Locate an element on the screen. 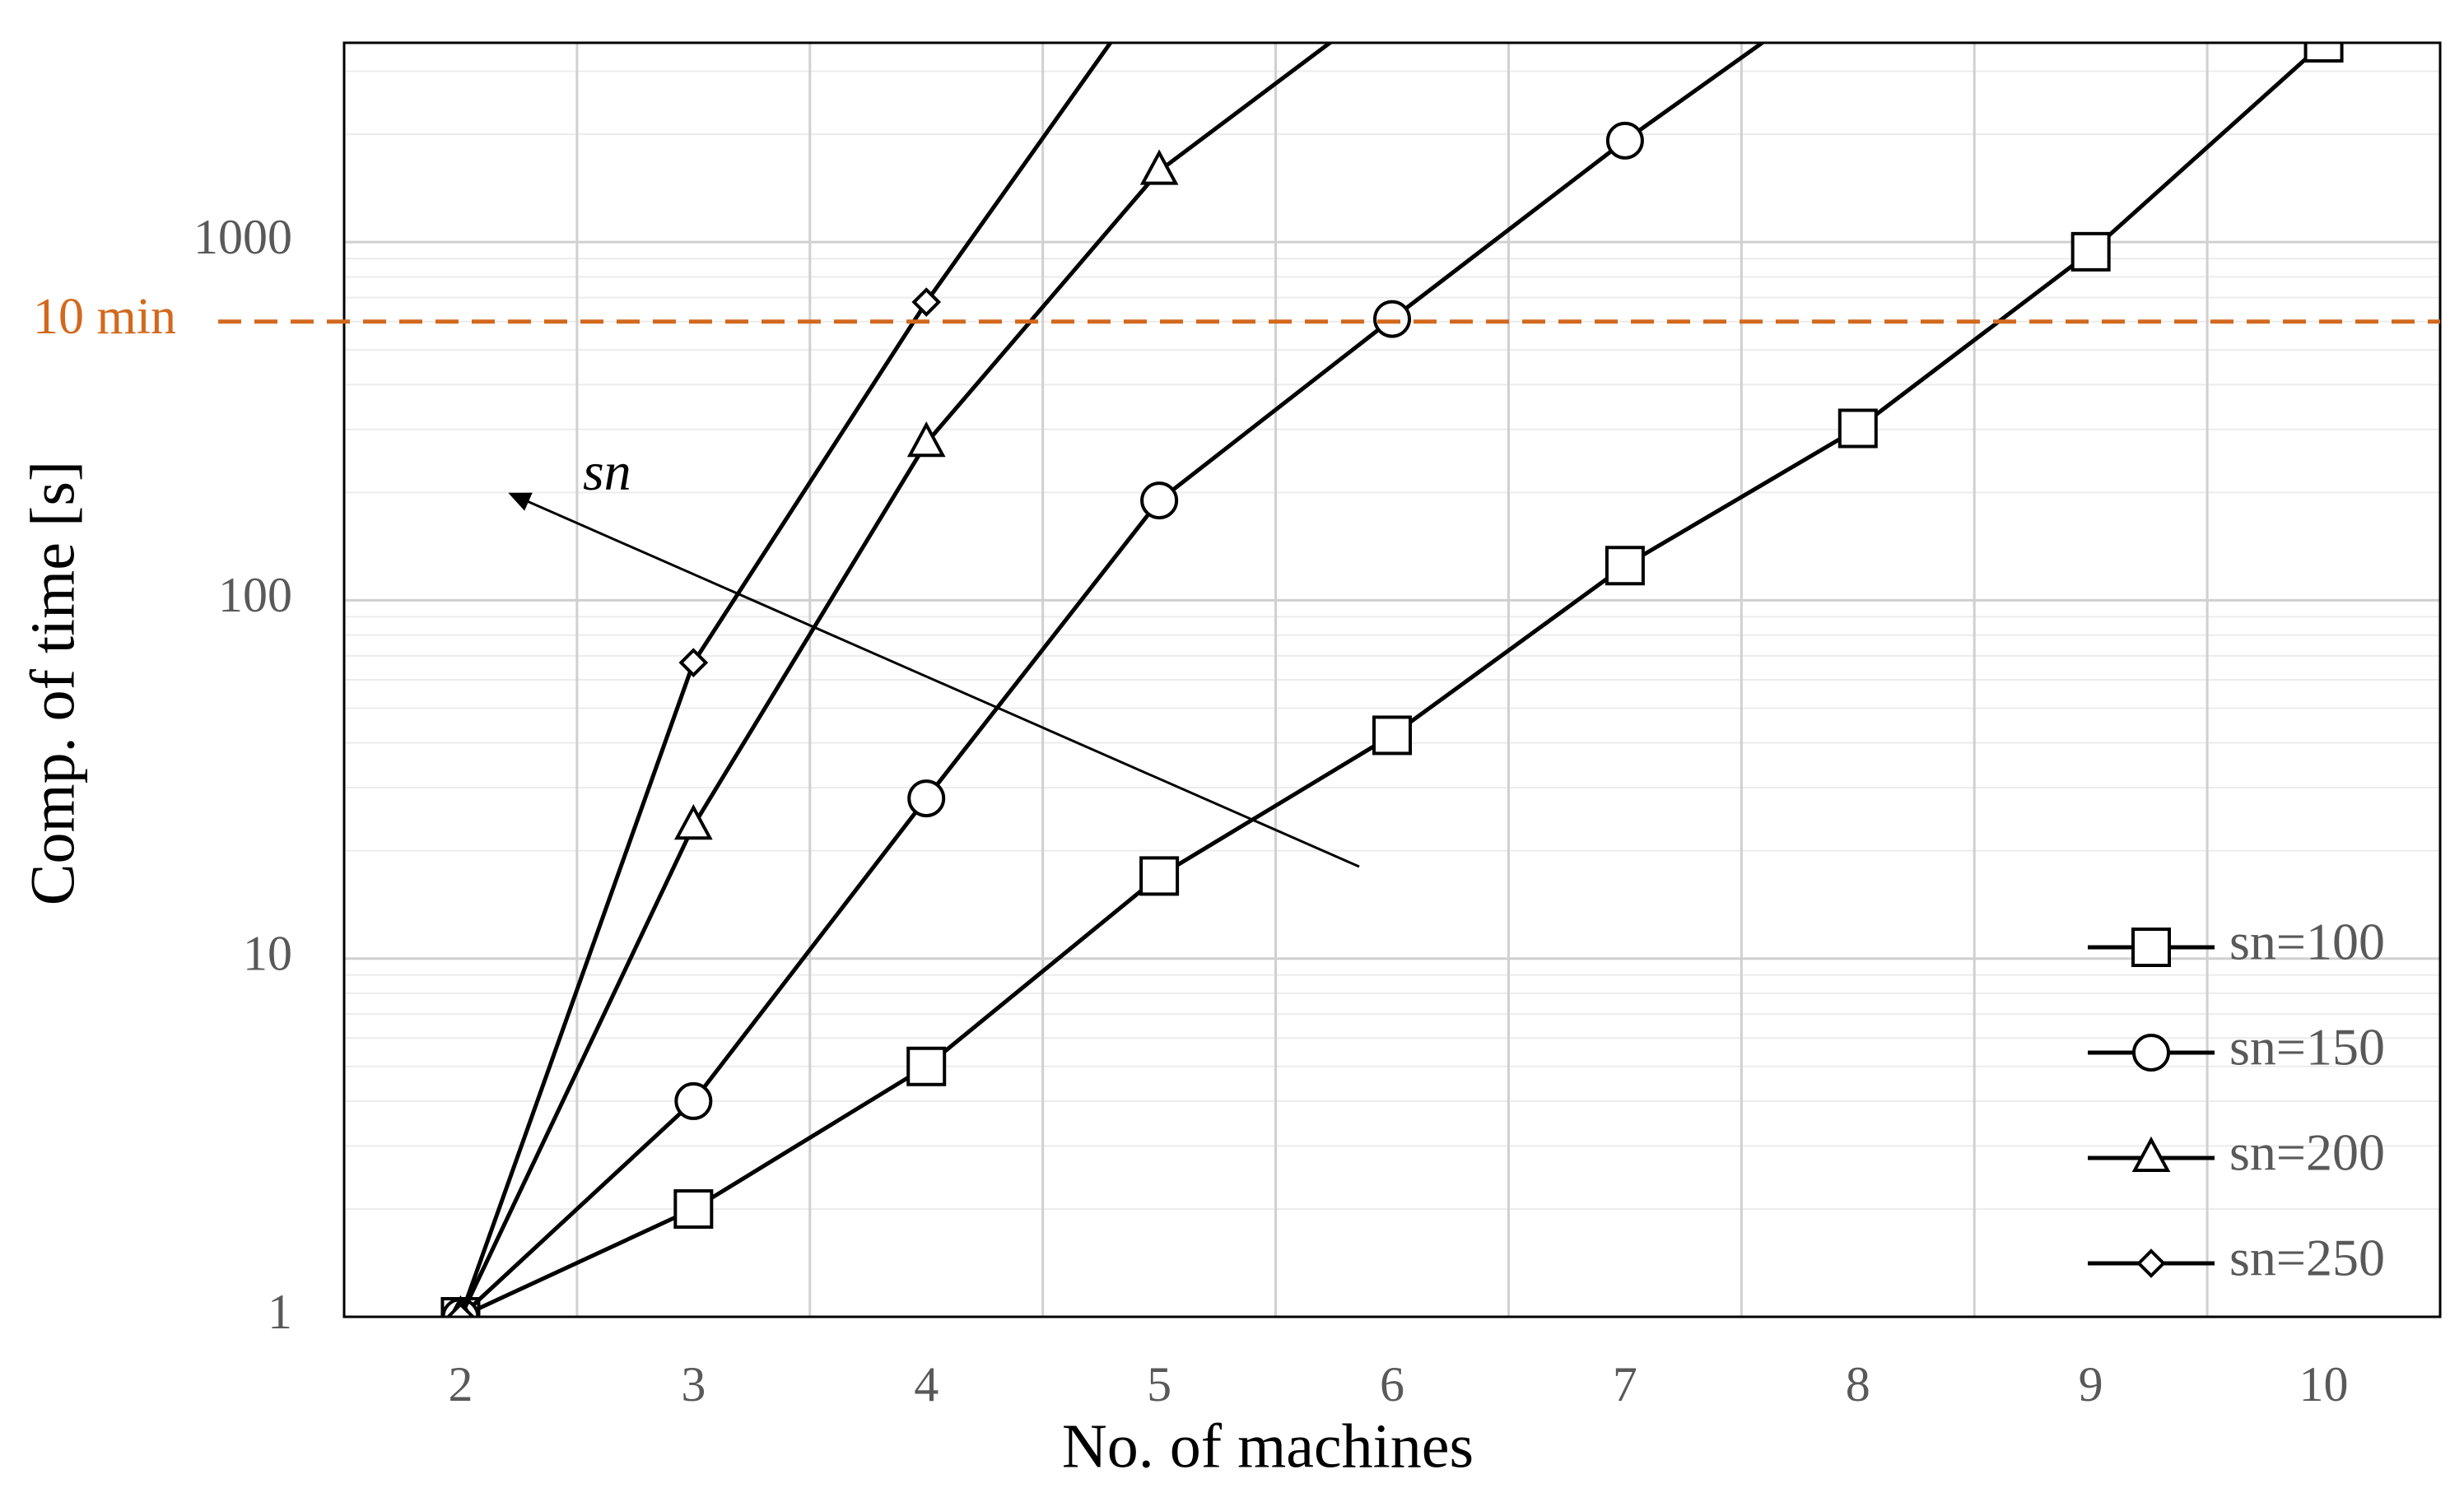 The image size is (2464, 1502). y-tick-label: 100 is located at coordinates (255, 595).